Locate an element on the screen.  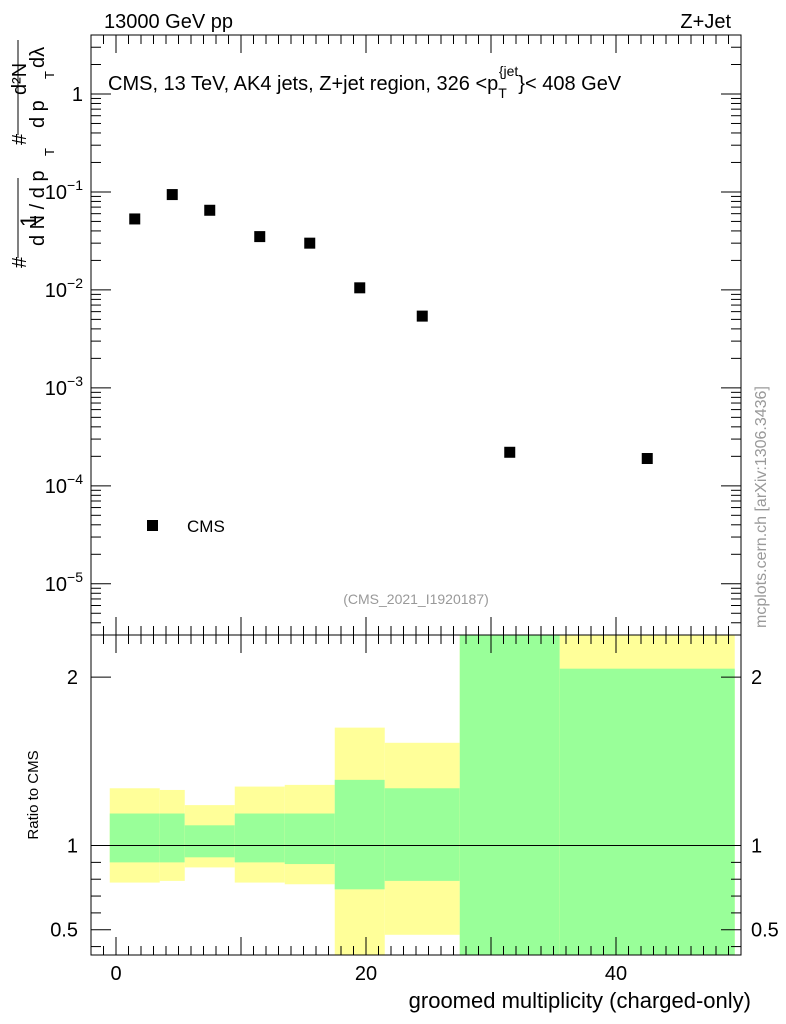
header-left: 13000 GeV pp is located at coordinates (168, 22).